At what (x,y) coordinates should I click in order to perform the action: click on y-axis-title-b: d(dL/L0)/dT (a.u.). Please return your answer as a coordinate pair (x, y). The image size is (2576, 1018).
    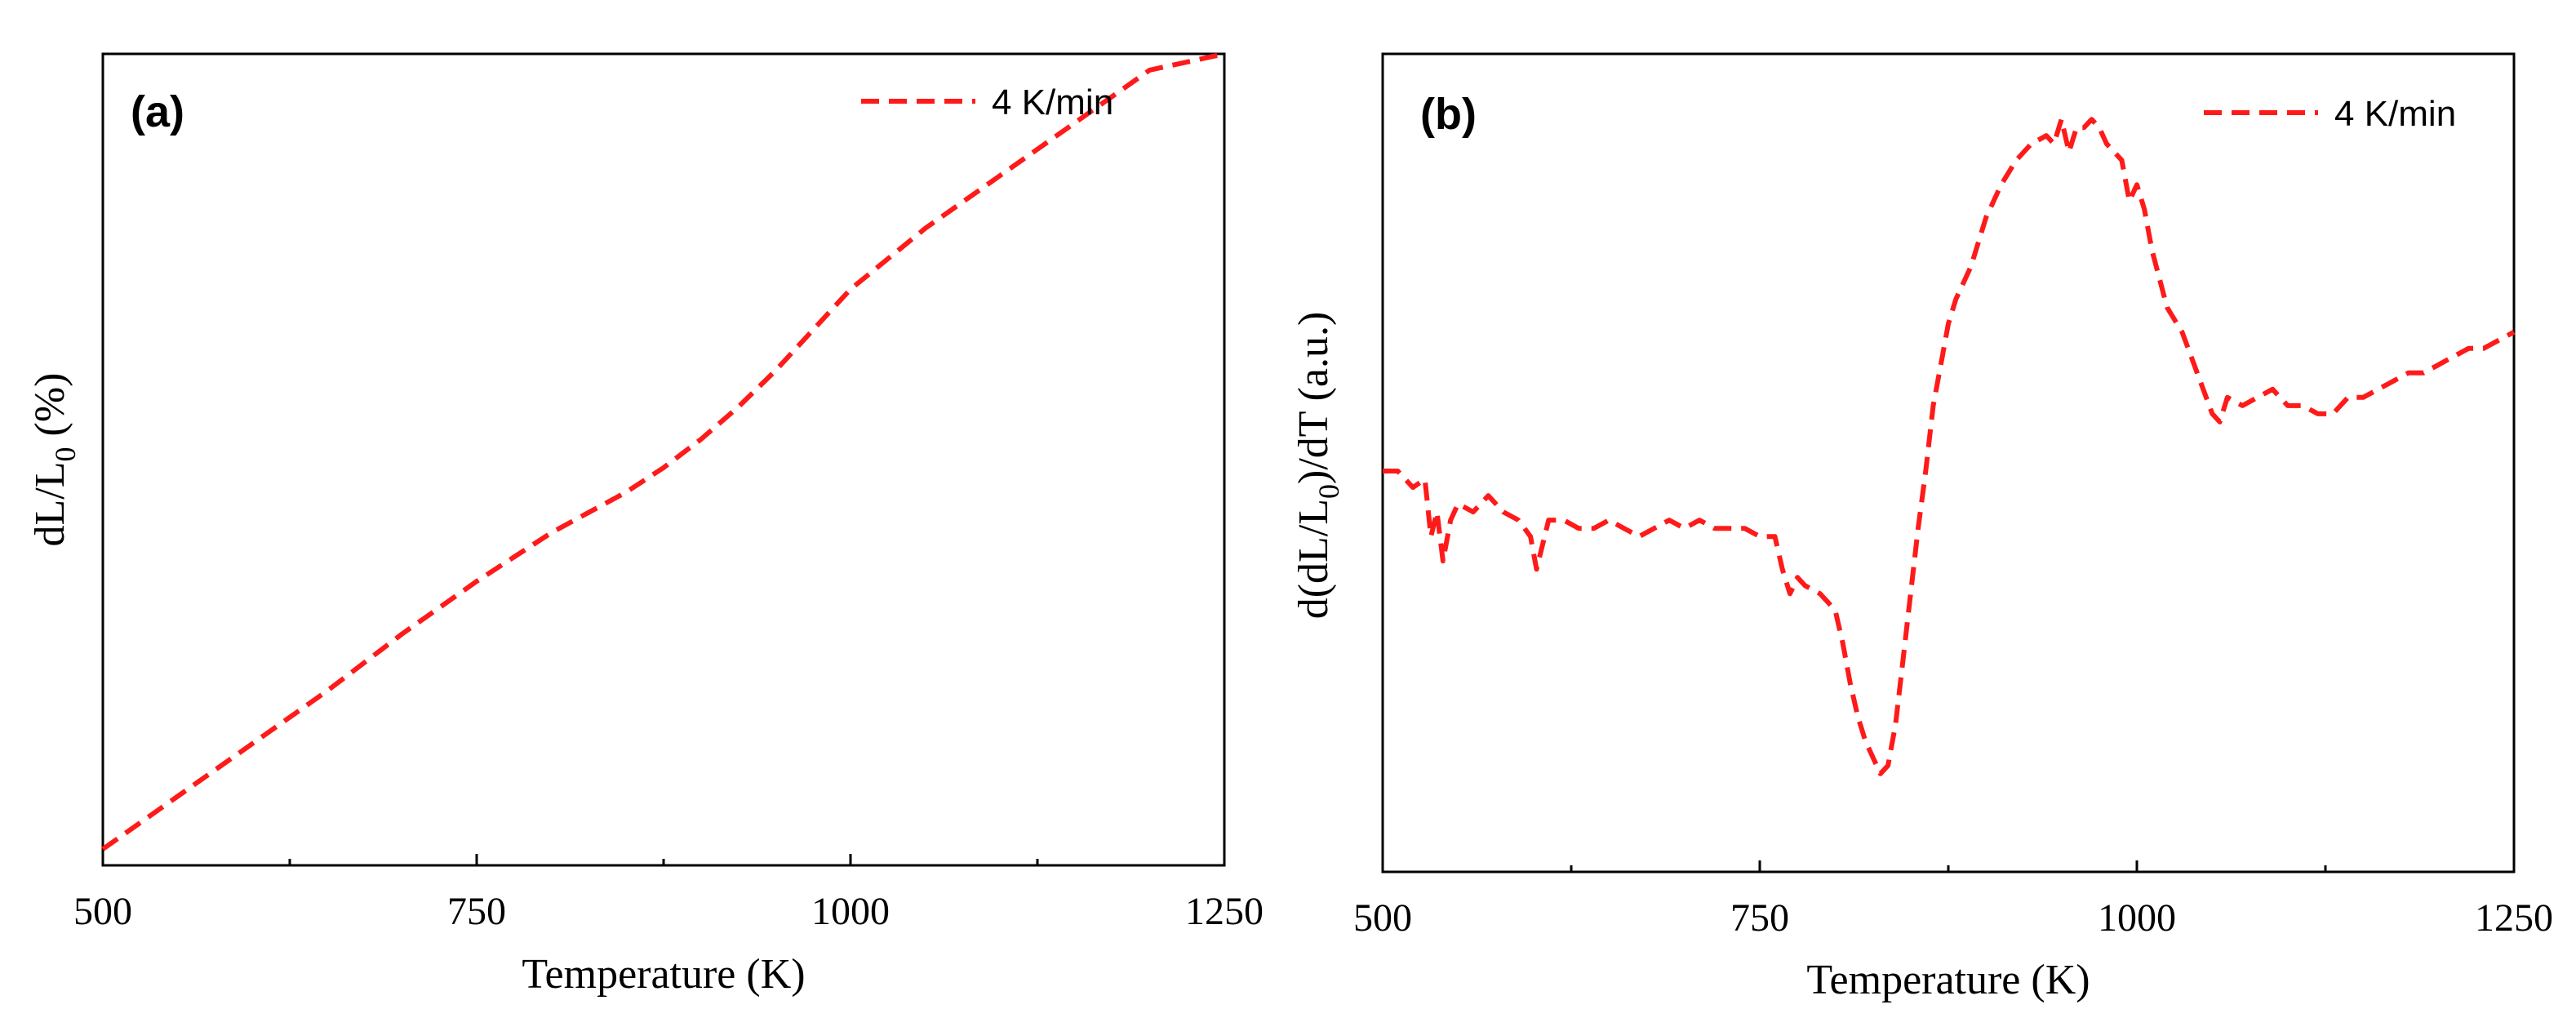
    Looking at the image, I should click on (1317, 466).